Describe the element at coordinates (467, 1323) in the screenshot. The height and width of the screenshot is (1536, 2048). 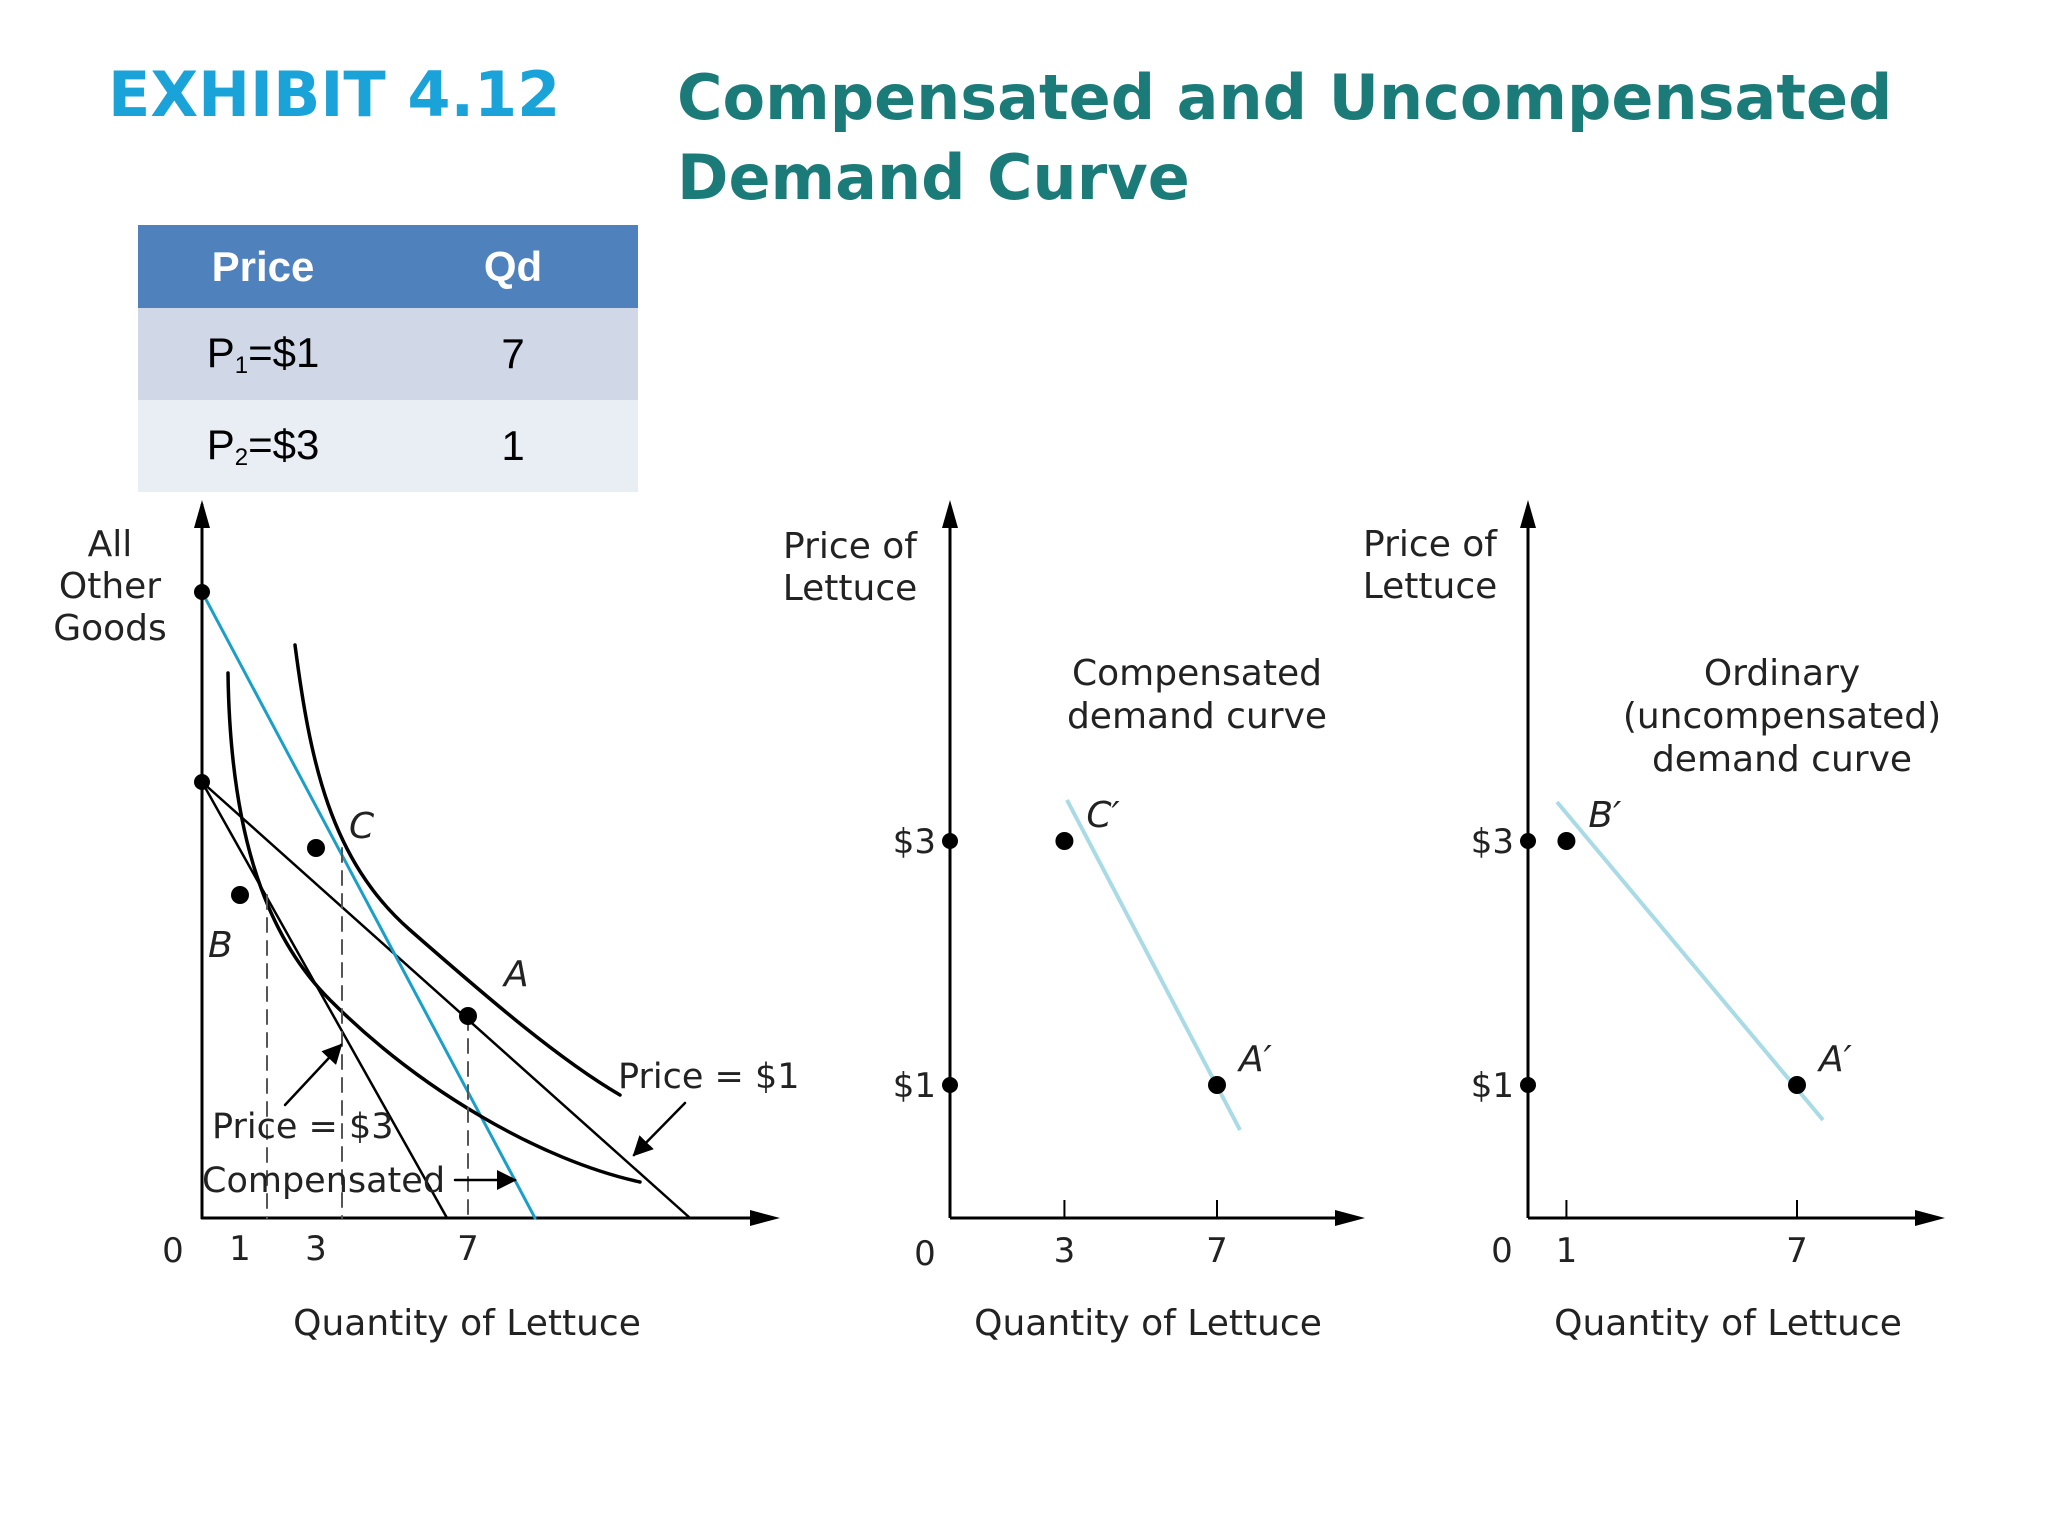
I see `panel1-xlabel: Quantity of Lettuce` at that location.